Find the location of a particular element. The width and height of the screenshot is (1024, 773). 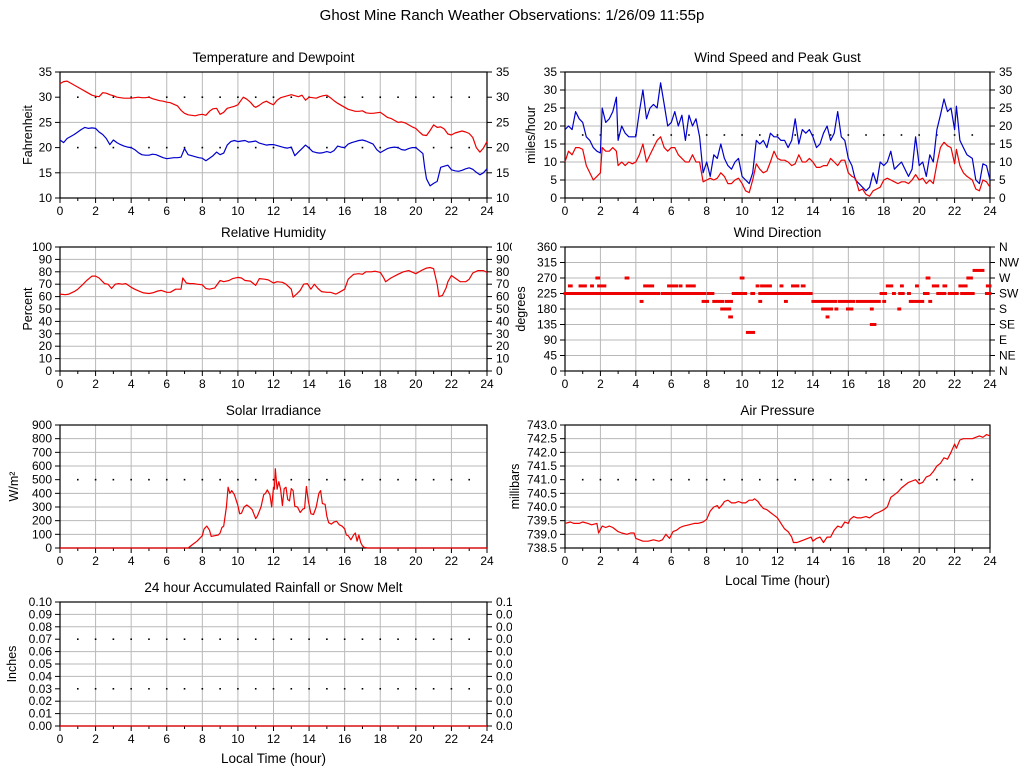

svg-text: 315 is located at coordinates (547, 263).